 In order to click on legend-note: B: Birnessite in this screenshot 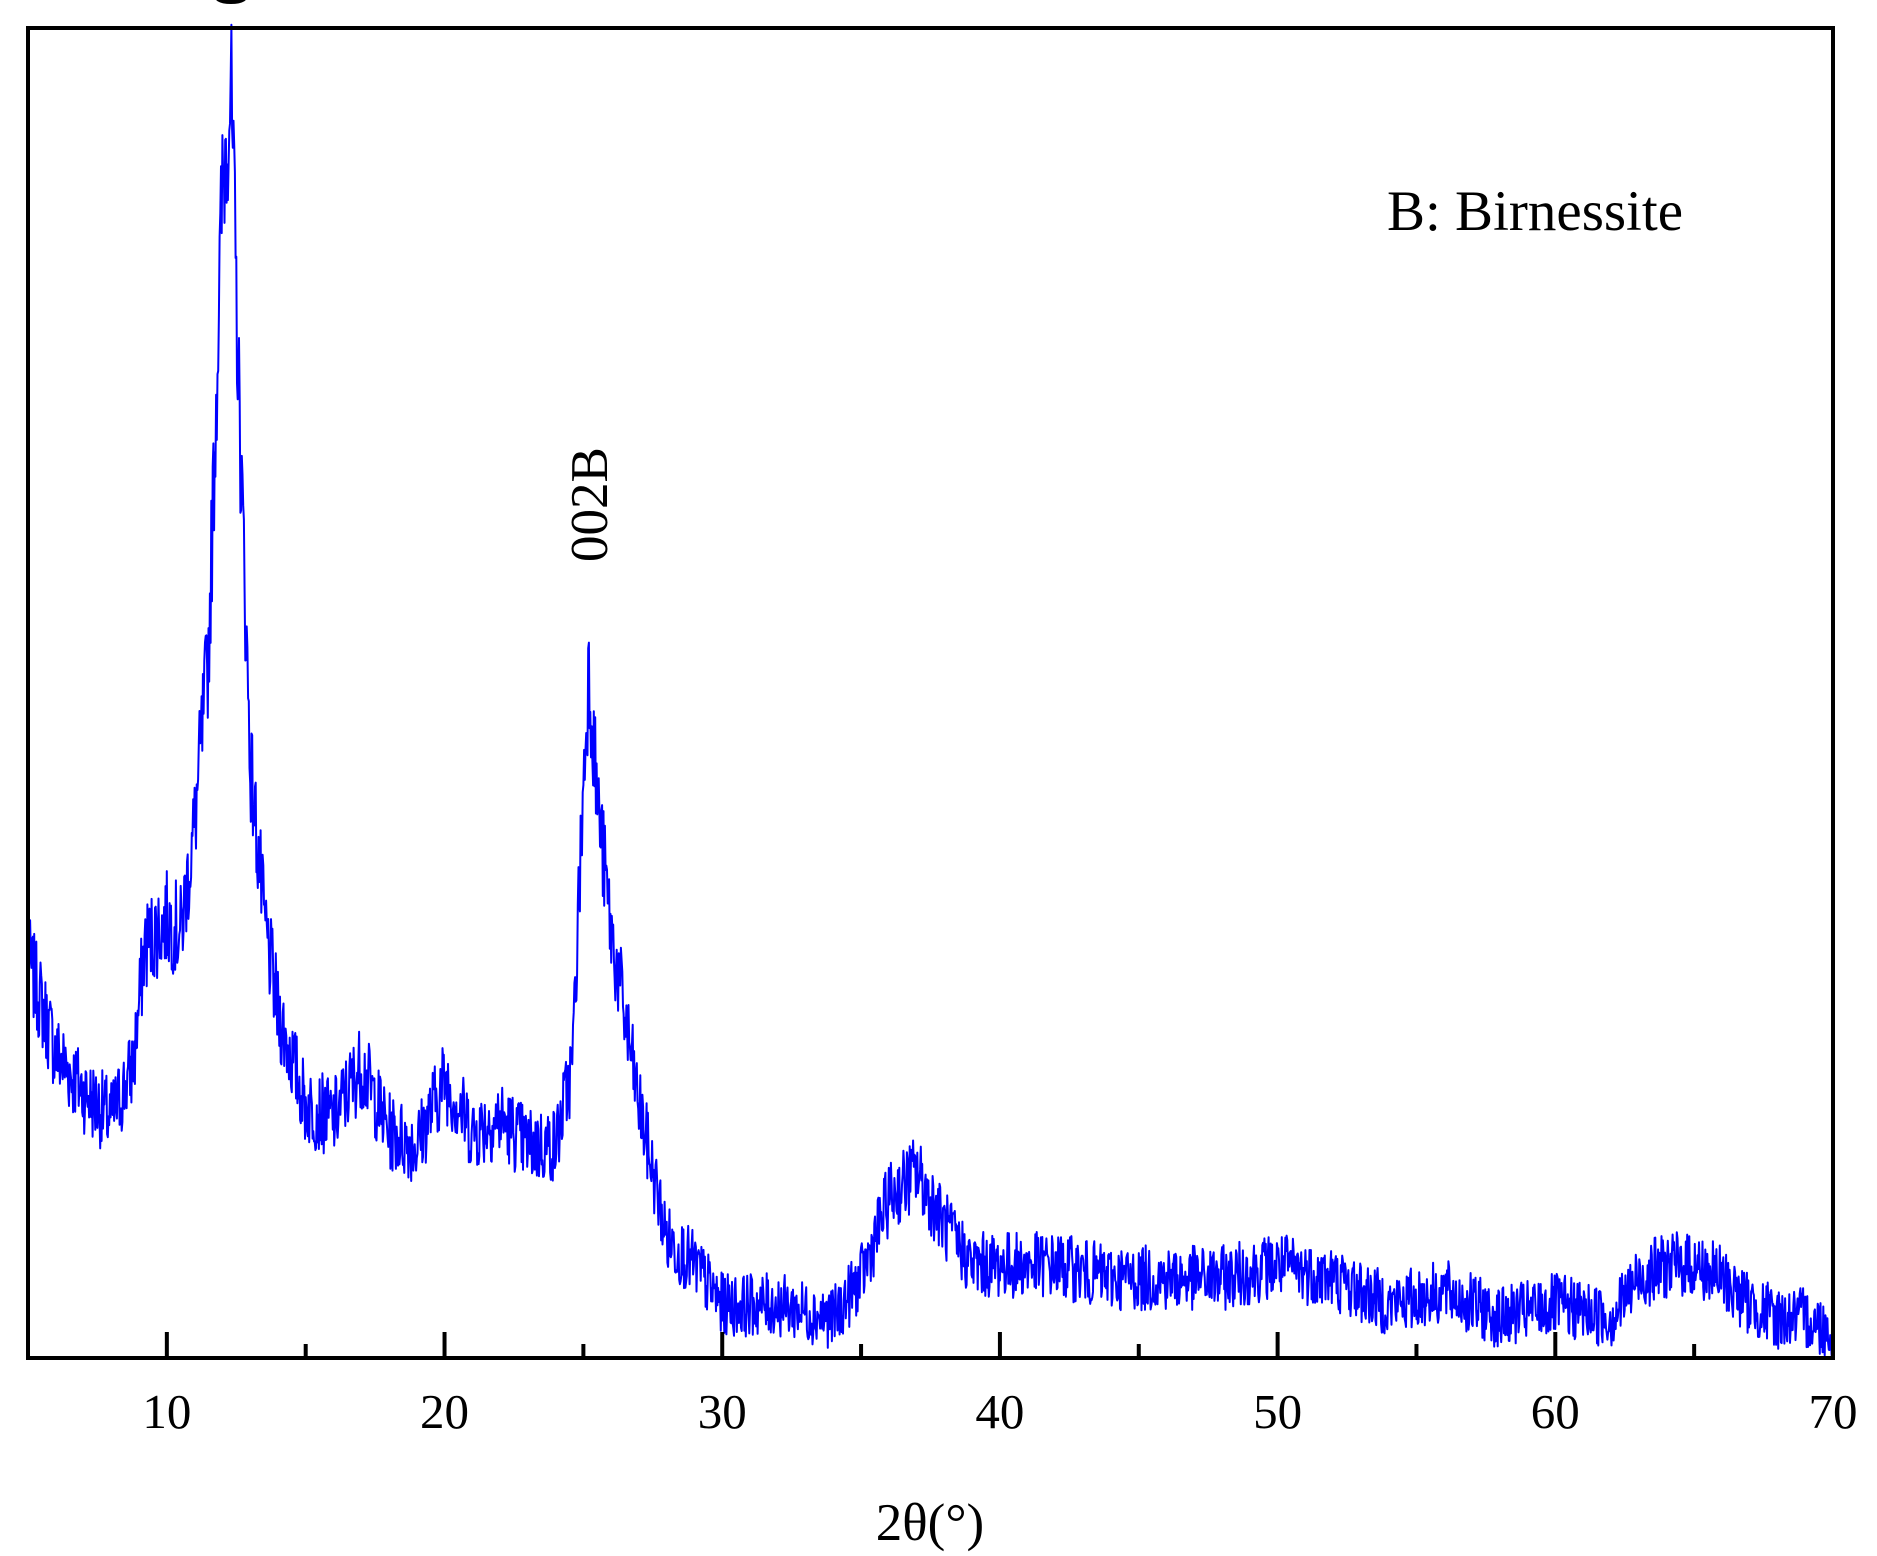, I will do `click(1535, 211)`.